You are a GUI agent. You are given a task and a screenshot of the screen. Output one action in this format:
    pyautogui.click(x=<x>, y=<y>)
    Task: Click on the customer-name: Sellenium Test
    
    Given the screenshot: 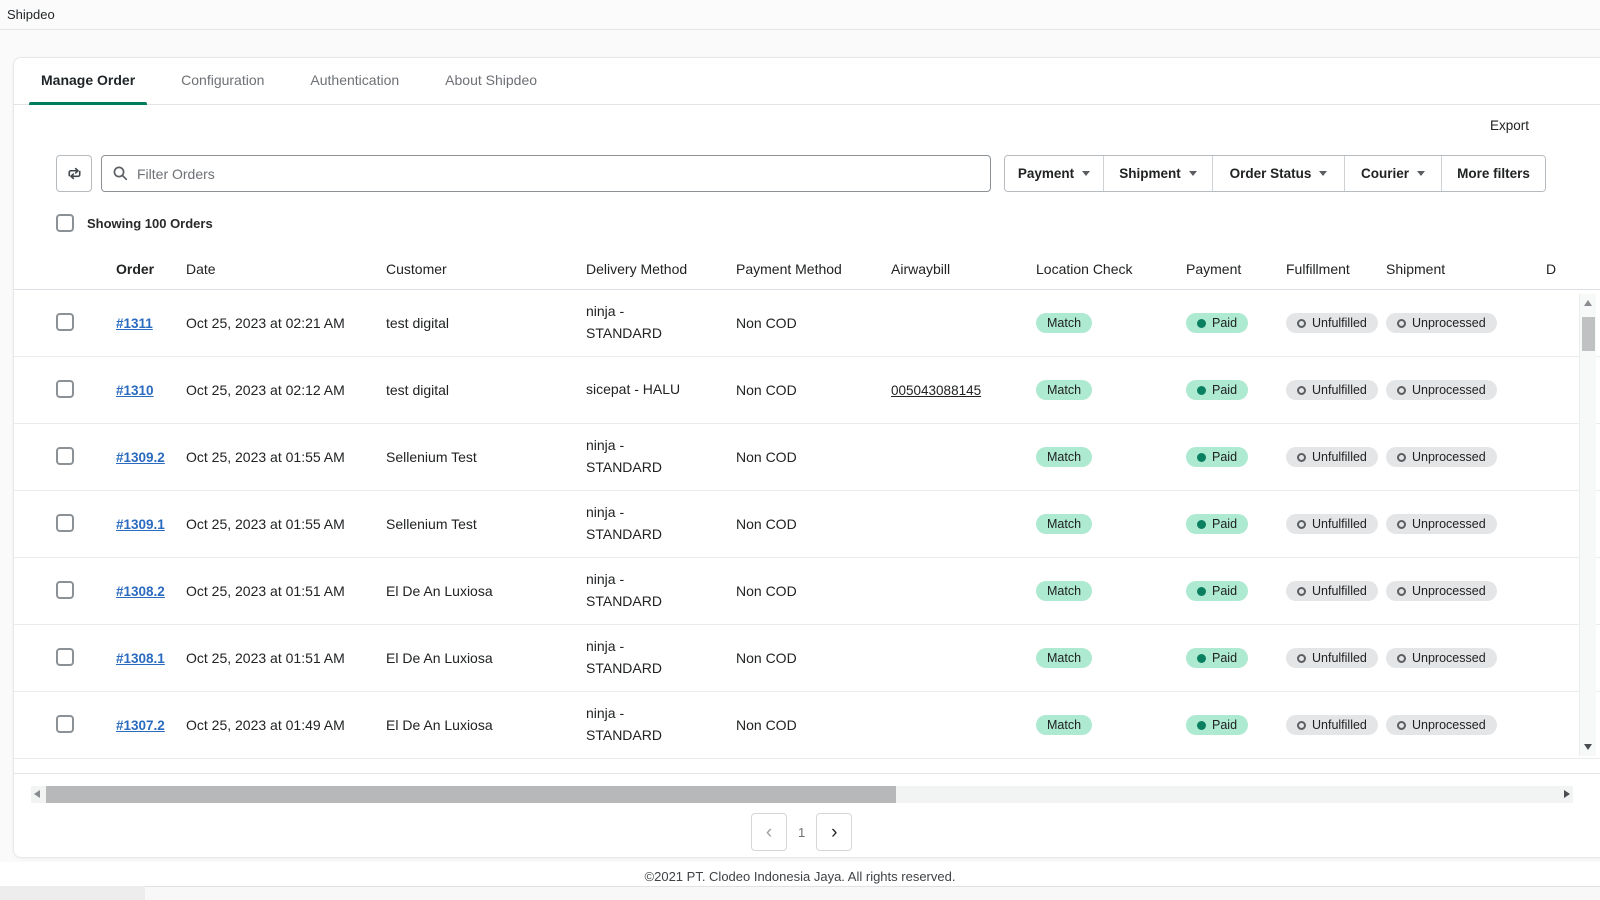 What is the action you would take?
    pyautogui.click(x=431, y=524)
    